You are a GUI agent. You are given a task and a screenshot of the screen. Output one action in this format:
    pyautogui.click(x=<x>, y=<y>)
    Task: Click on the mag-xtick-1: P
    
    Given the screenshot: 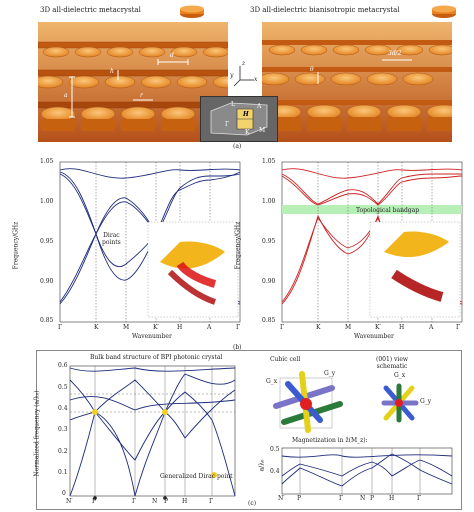 What is the action you would take?
    pyautogui.click(x=299, y=498)
    